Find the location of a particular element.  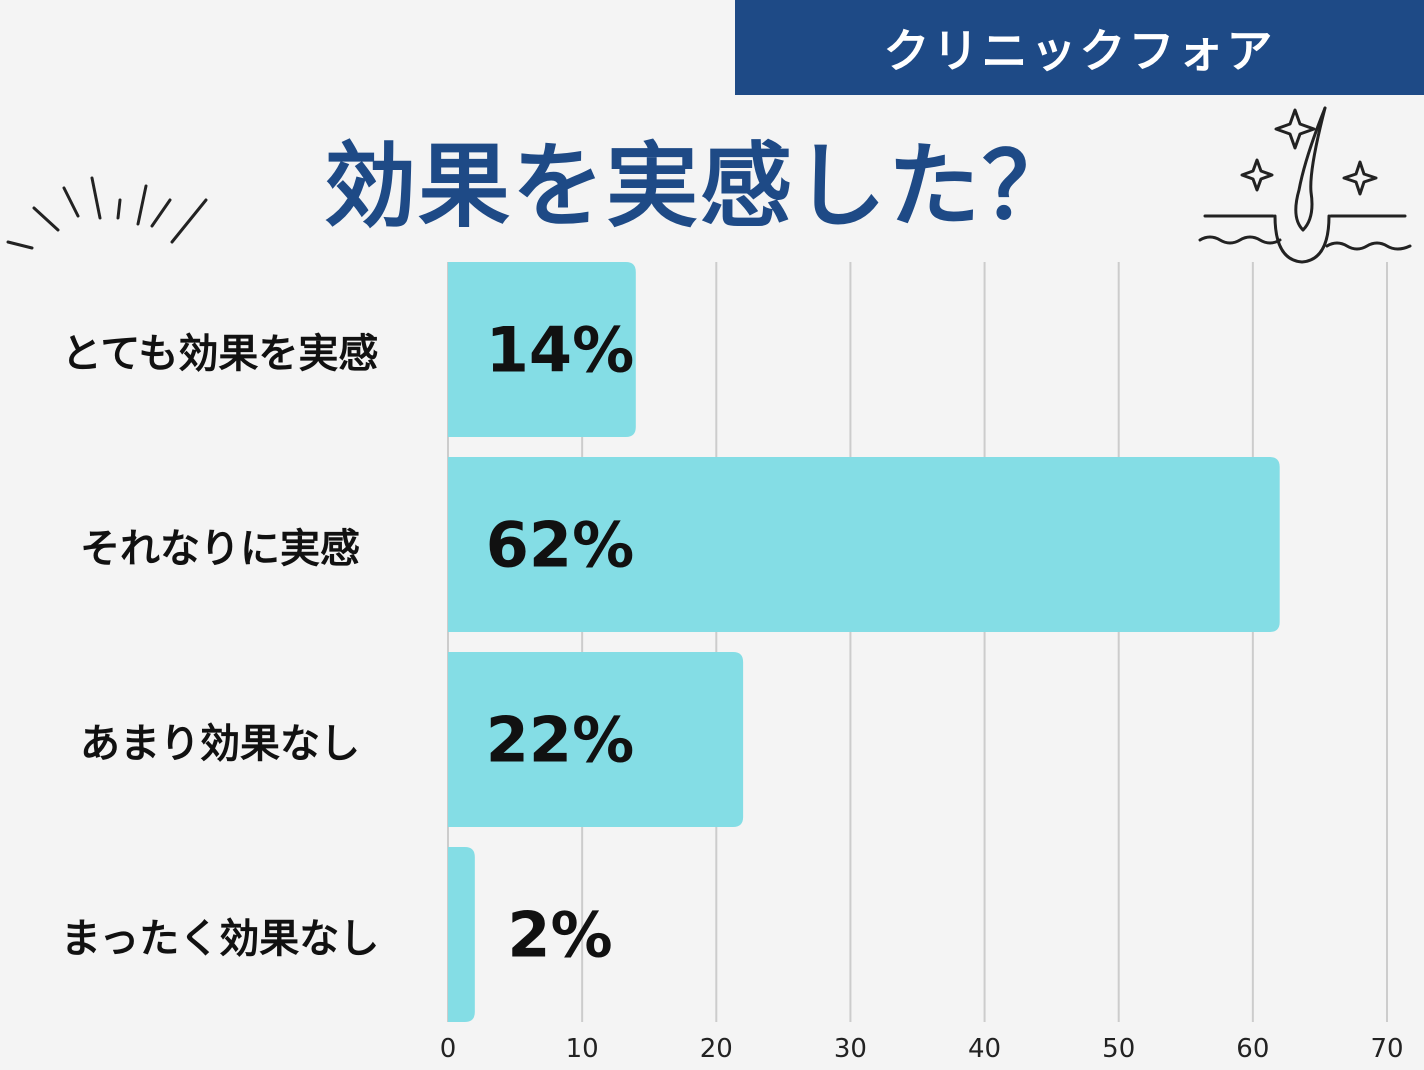

data-label: 22% is located at coordinates (560, 739).